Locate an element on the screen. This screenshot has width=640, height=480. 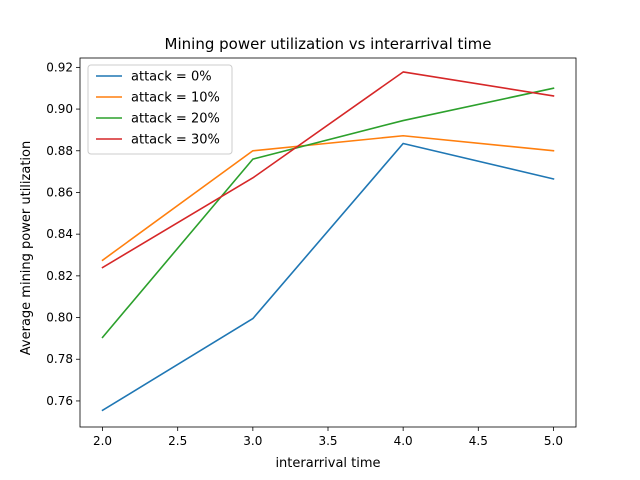
x-tick-label: 3.5 is located at coordinates (327, 441).